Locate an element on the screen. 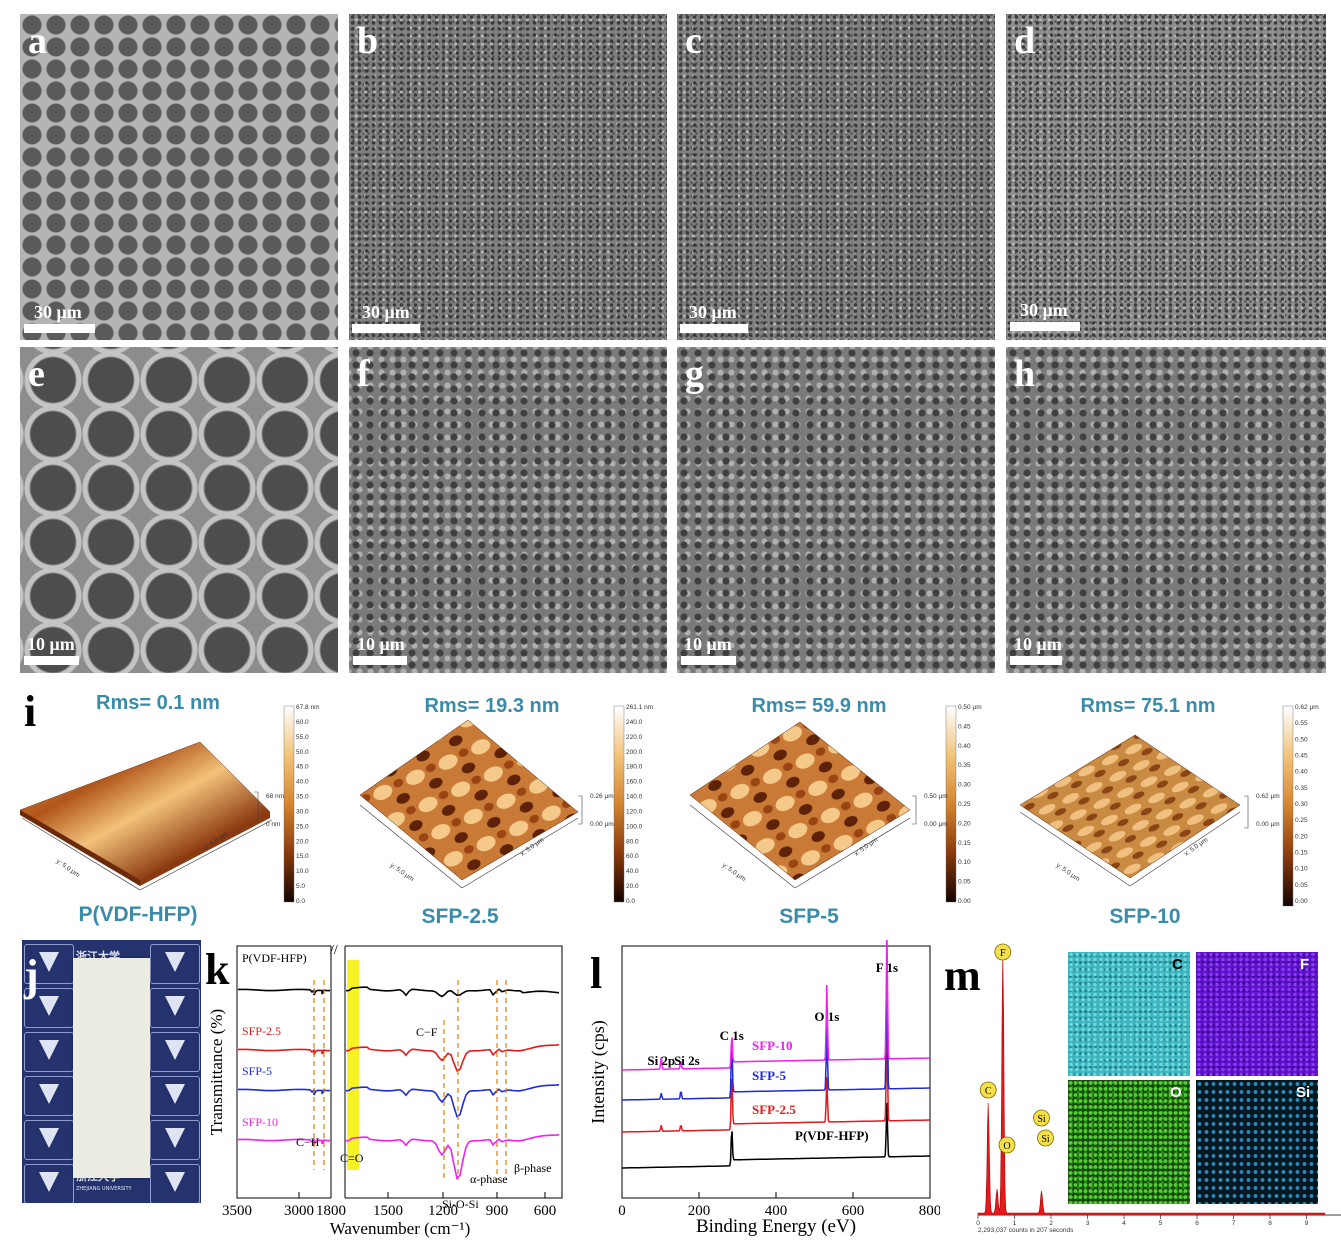  eds-map-label-si: Si is located at coordinates (1303, 1092).